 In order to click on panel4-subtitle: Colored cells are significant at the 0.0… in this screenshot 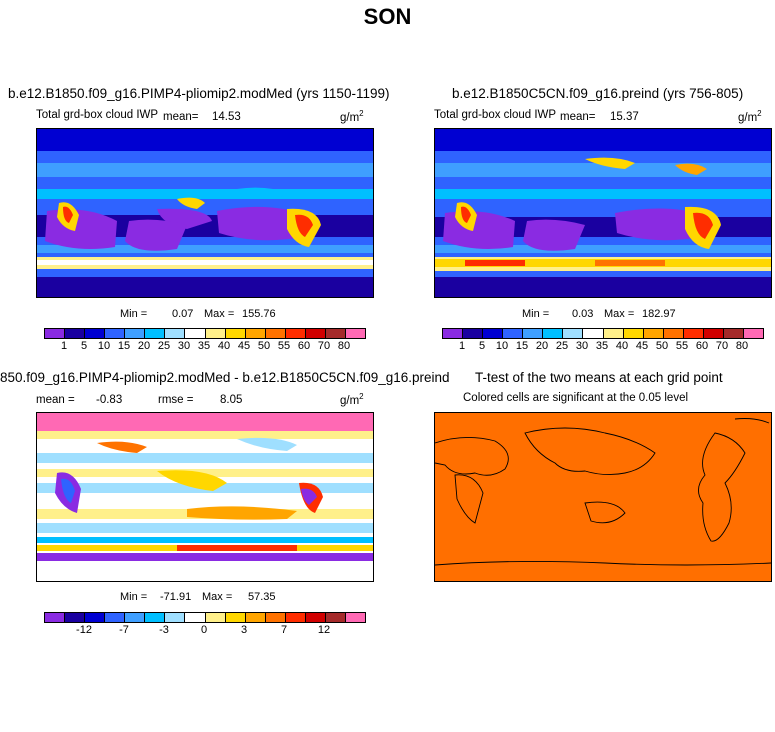, I will do `click(576, 398)`.